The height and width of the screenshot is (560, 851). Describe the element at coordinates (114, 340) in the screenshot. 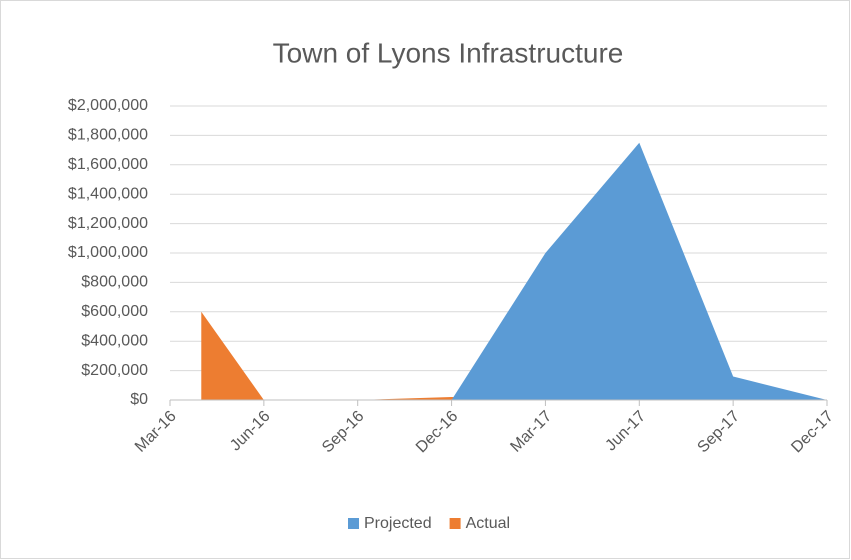

I see `y-tick-label: $400,000` at that location.